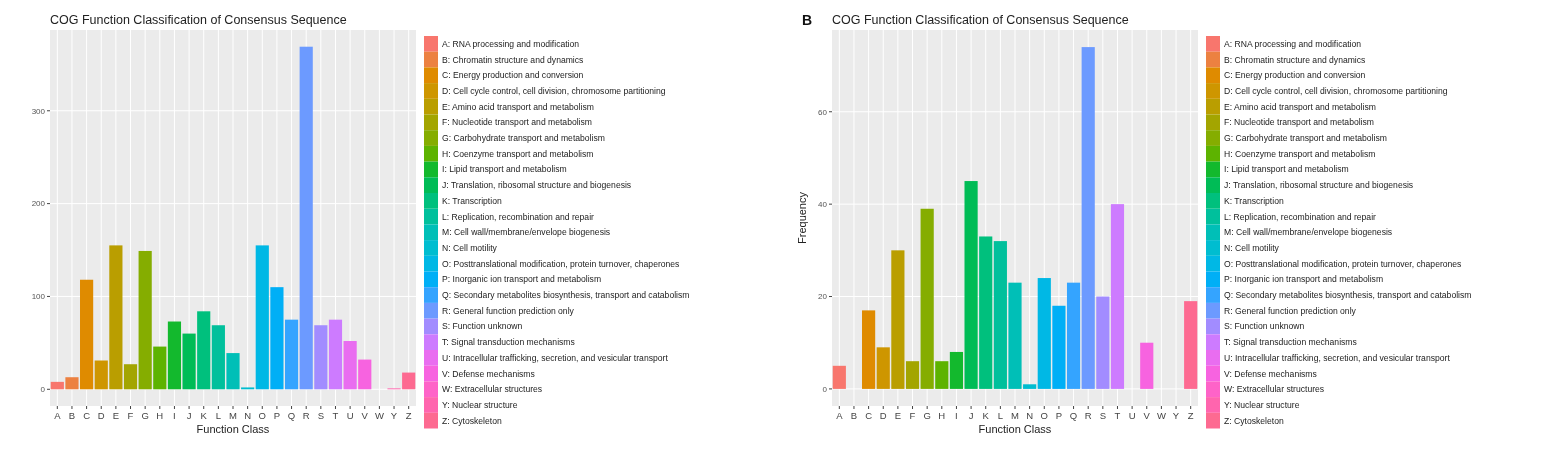 This screenshot has width=1564, height=459. Describe the element at coordinates (204, 415) in the screenshot. I see `x-tick-label: K` at that location.